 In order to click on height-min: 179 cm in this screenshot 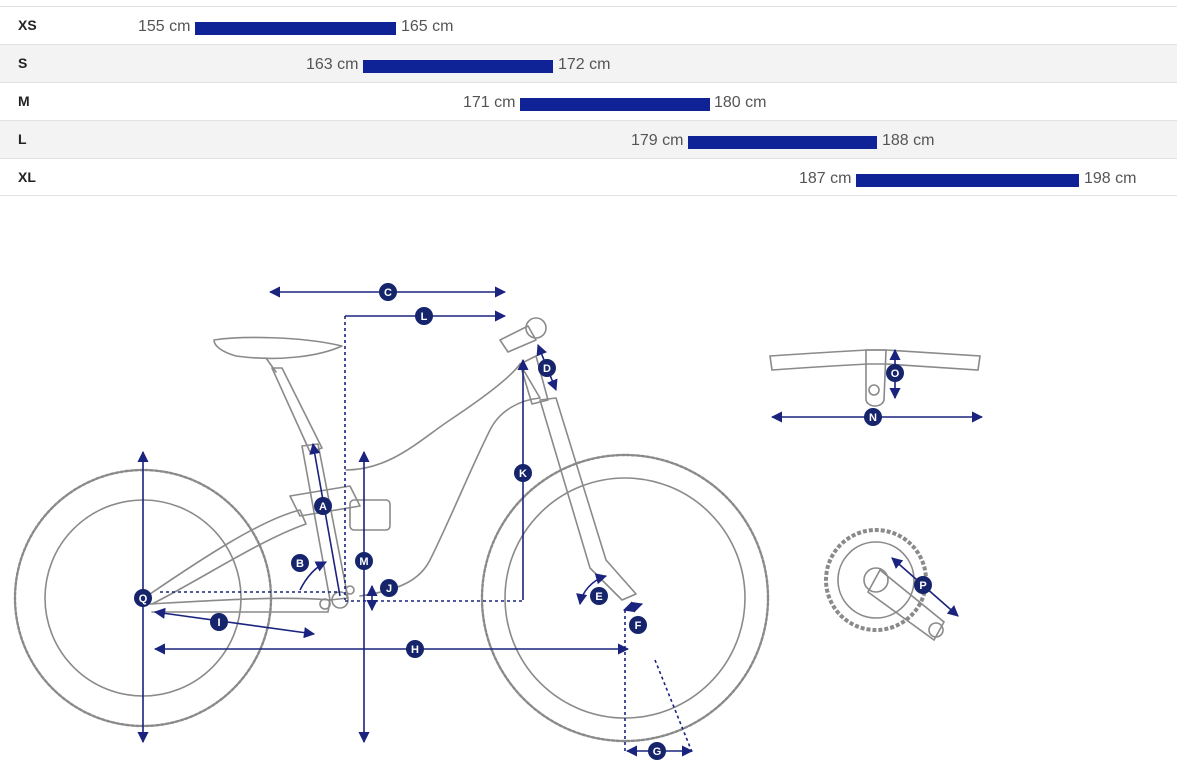, I will do `click(657, 140)`.